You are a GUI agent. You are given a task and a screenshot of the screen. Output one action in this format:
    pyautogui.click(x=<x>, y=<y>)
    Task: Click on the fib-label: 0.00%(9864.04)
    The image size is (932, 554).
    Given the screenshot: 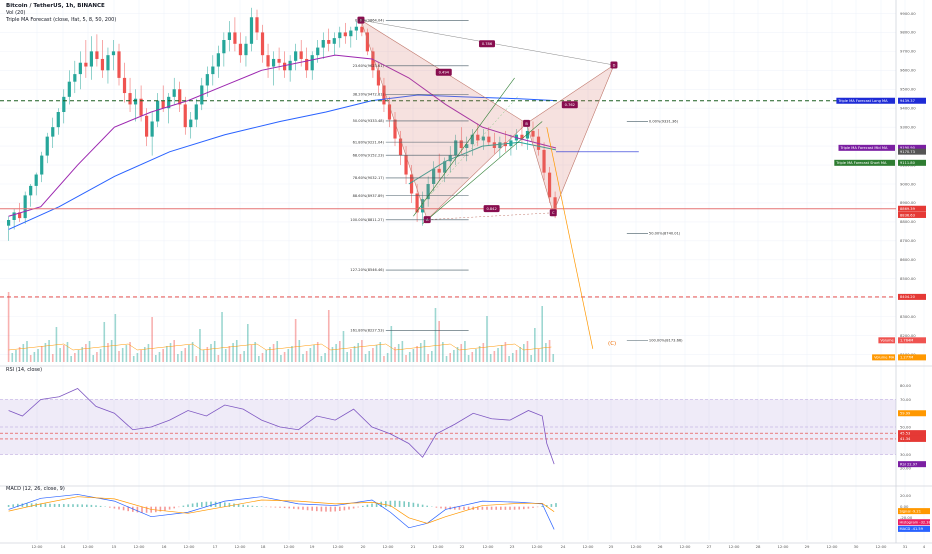 What is the action you would take?
    pyautogui.click(x=370, y=20)
    